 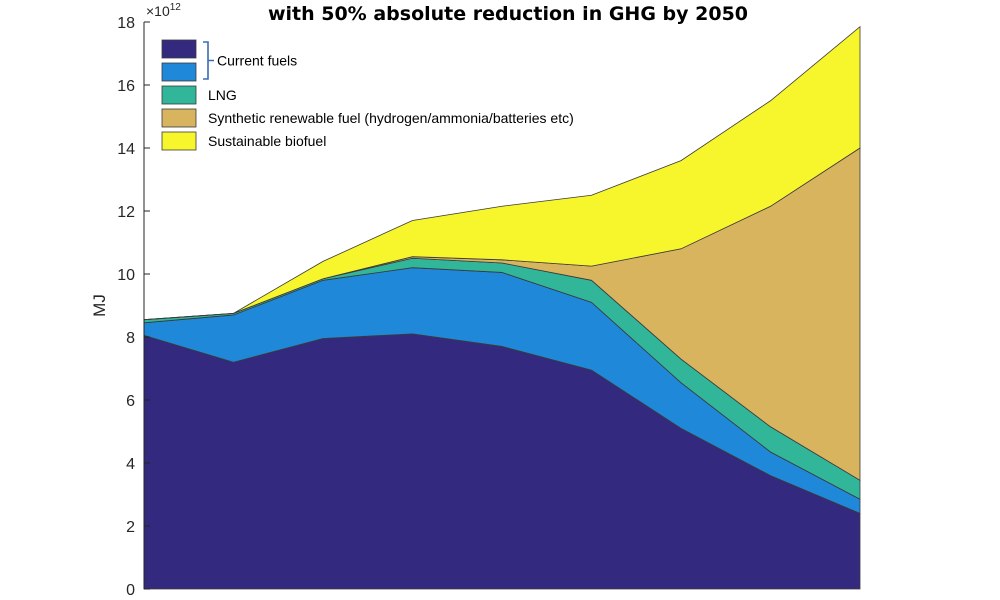 I want to click on y-multiplier-label: ×10¹², so click(x=163, y=10).